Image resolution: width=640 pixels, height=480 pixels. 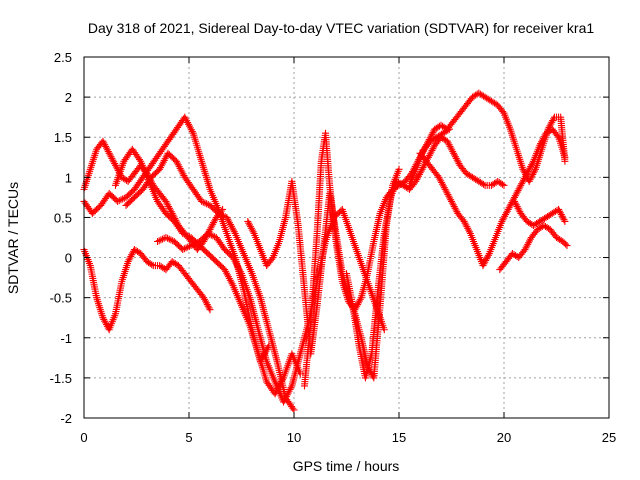 I want to click on y-tick-label: 2, so click(x=68, y=97).